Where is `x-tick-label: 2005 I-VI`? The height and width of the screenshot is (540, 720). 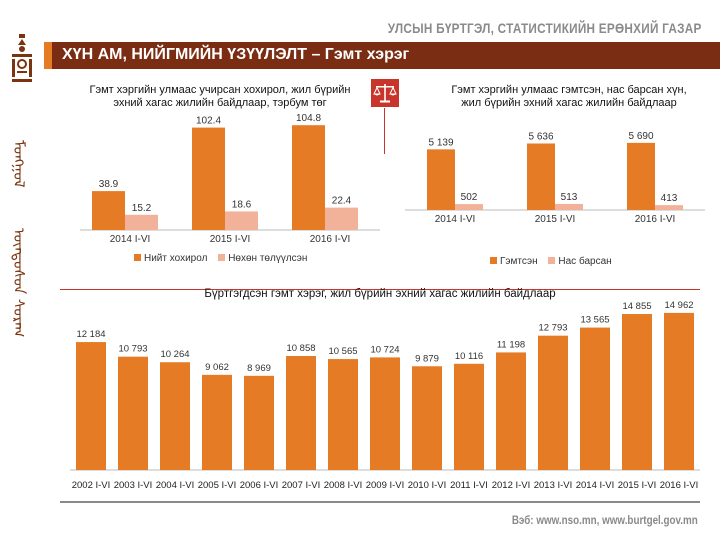
x-tick-label: 2005 I-VI is located at coordinates (217, 485).